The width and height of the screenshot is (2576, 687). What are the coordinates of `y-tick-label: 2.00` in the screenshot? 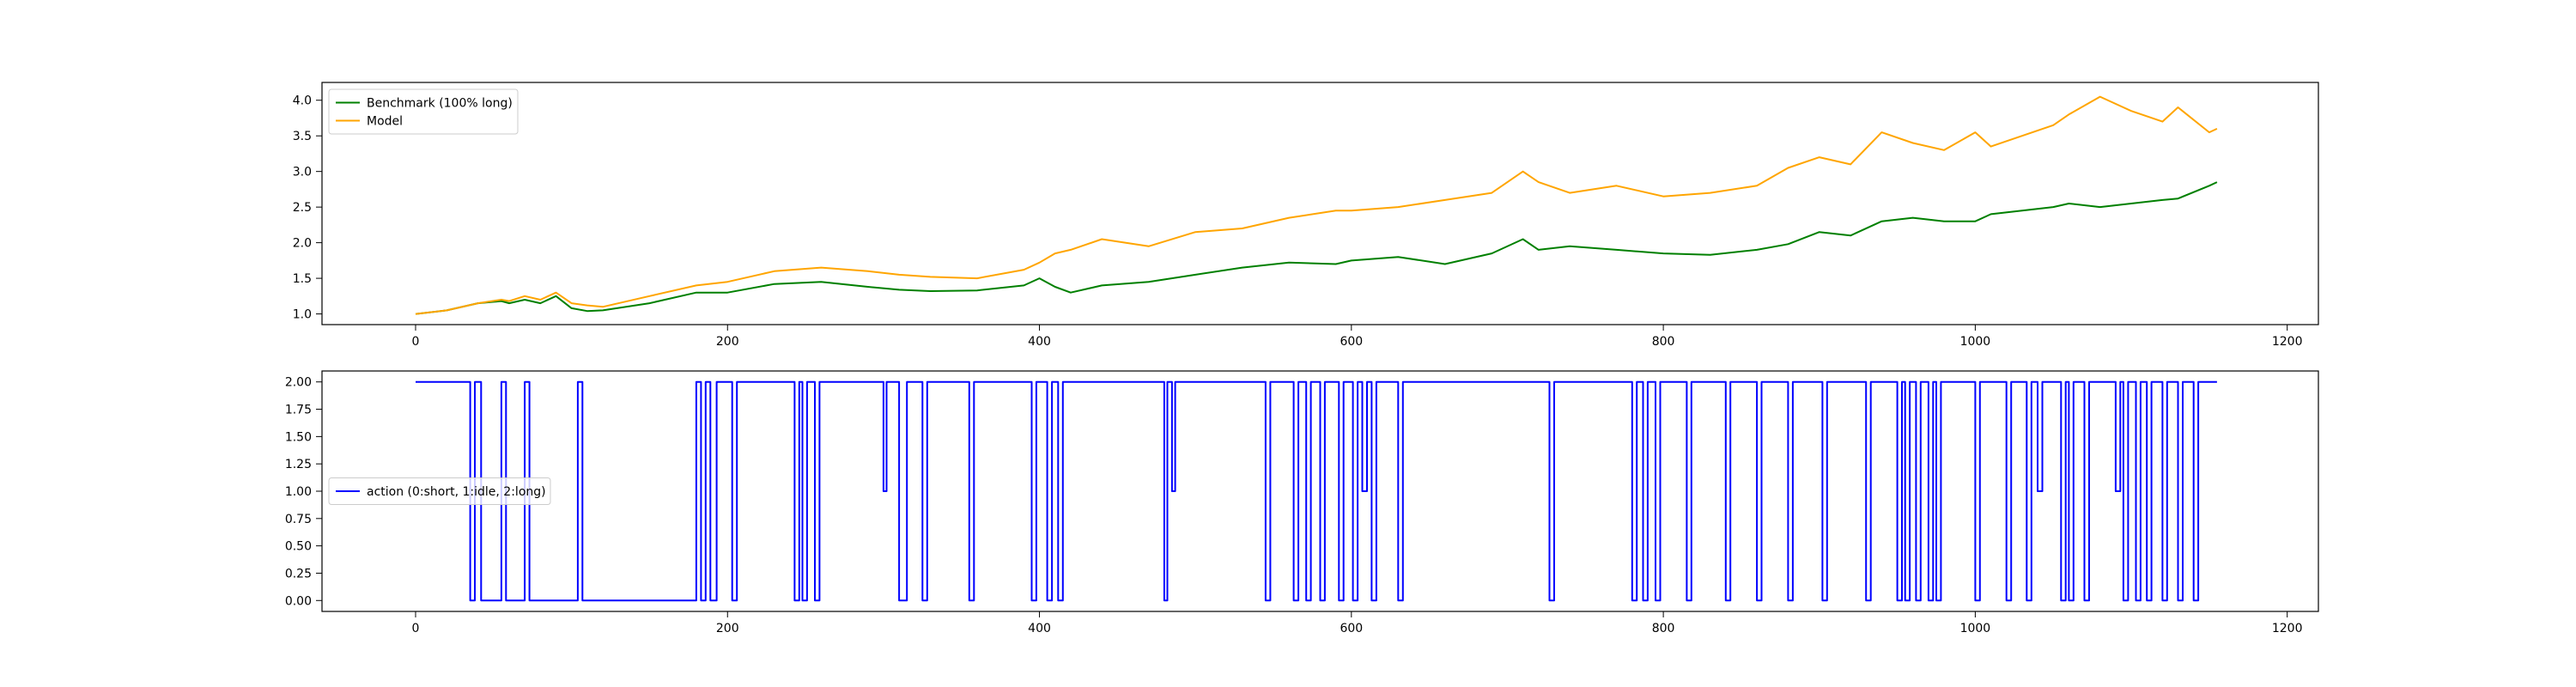 It's located at (298, 383).